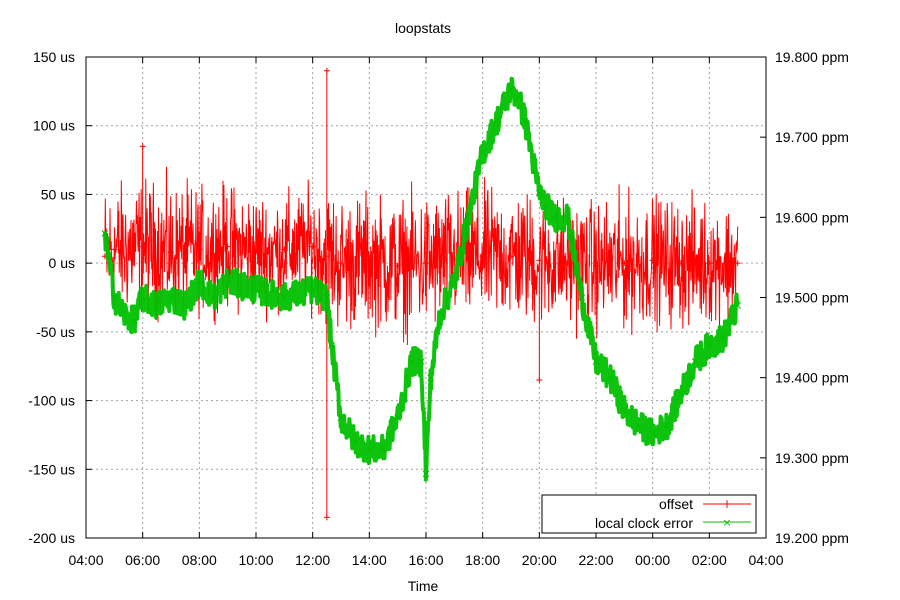 The height and width of the screenshot is (600, 900). Describe the element at coordinates (595, 560) in the screenshot. I see `x-tick-label: 22:00` at that location.